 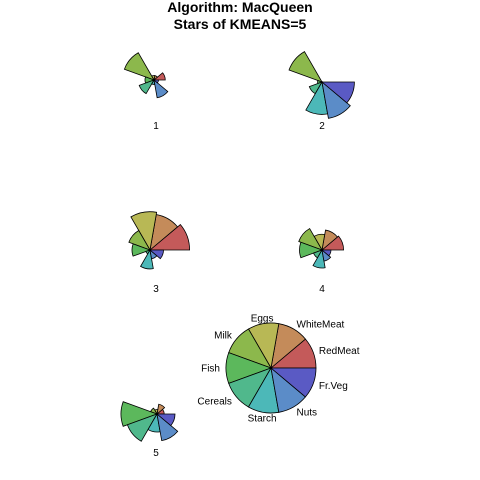 What do you see at coordinates (339, 351) in the screenshot?
I see `key-label-redmeat: RedMeat` at bounding box center [339, 351].